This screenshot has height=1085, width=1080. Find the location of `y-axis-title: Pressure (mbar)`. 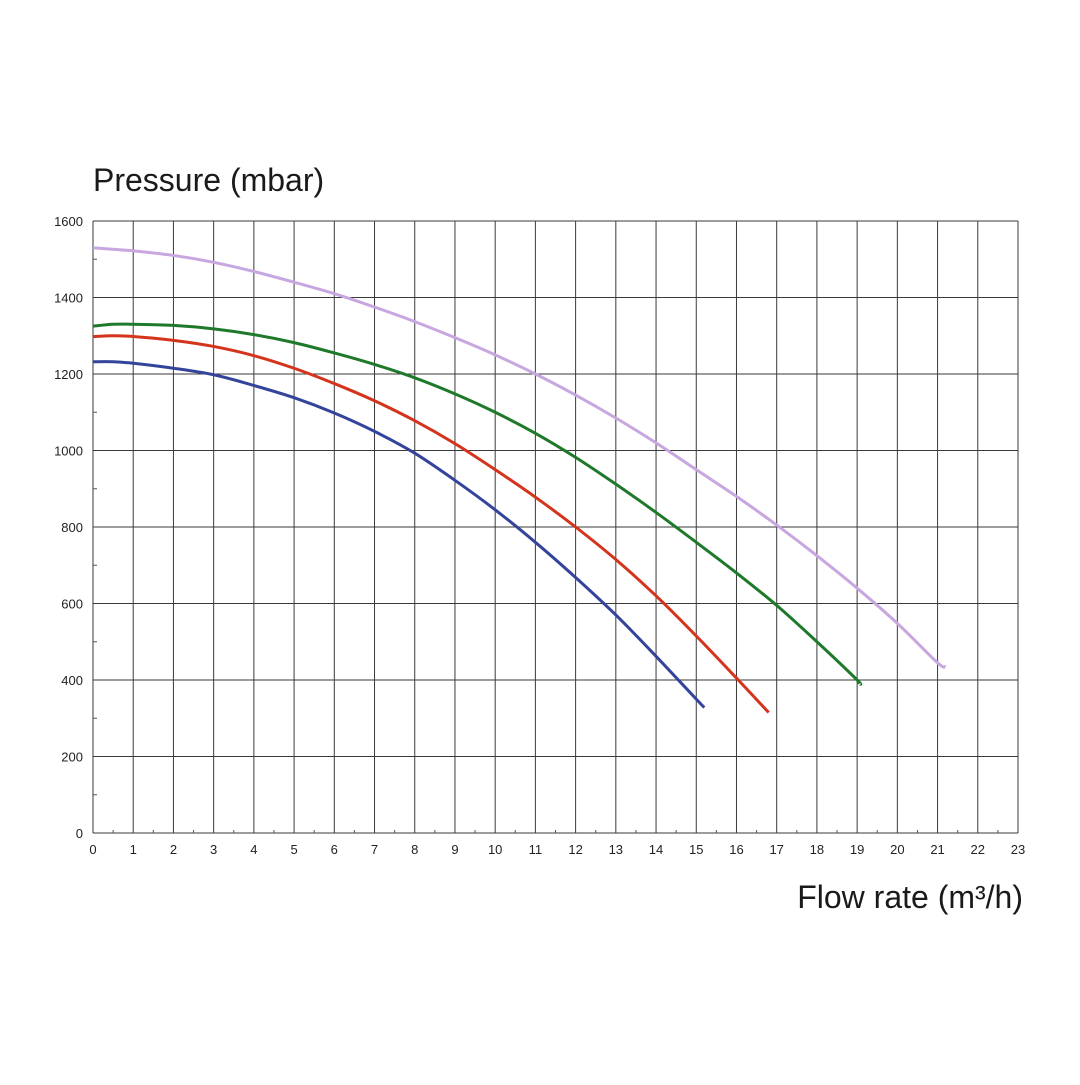

y-axis-title: Pressure (mbar) is located at coordinates (208, 180).